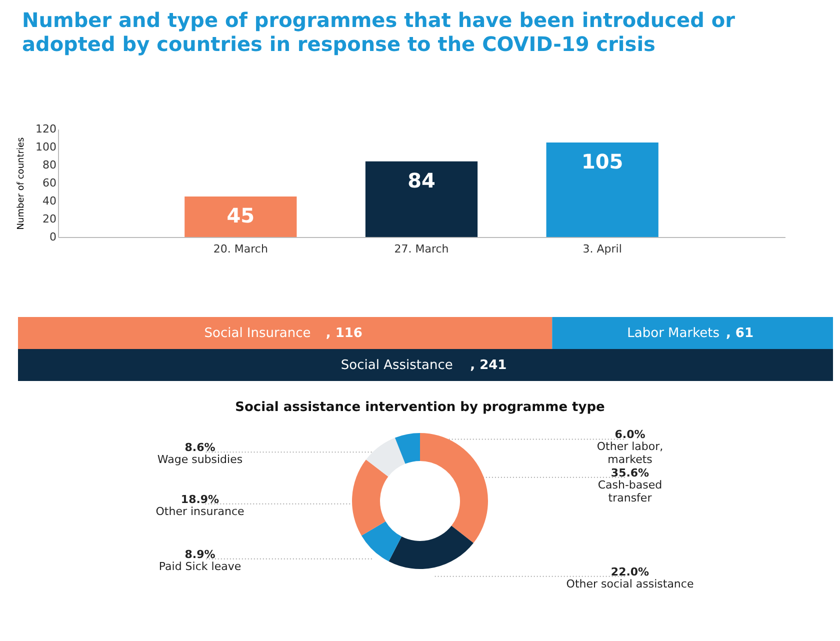 This screenshot has width=840, height=641. Describe the element at coordinates (21, 183) in the screenshot. I see `y-axis-title: Number of countries` at that location.